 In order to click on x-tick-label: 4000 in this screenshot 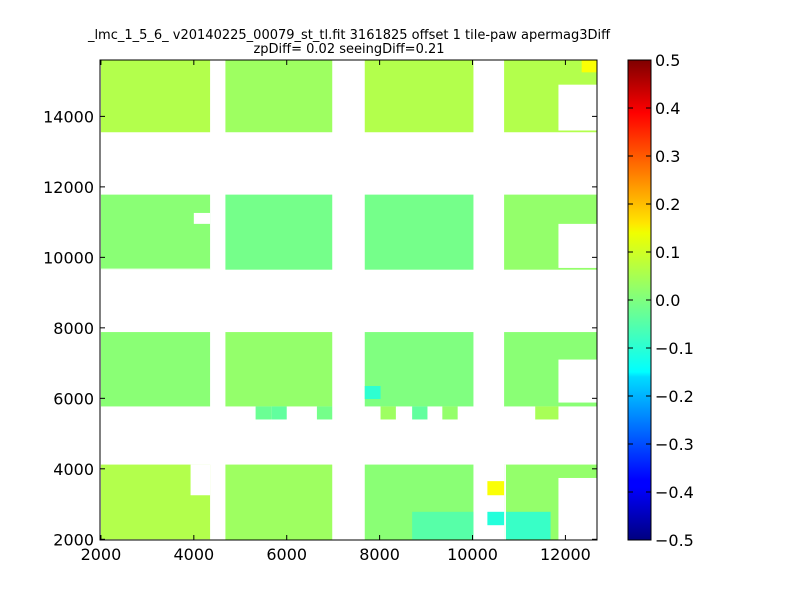, I will do `click(193, 554)`.